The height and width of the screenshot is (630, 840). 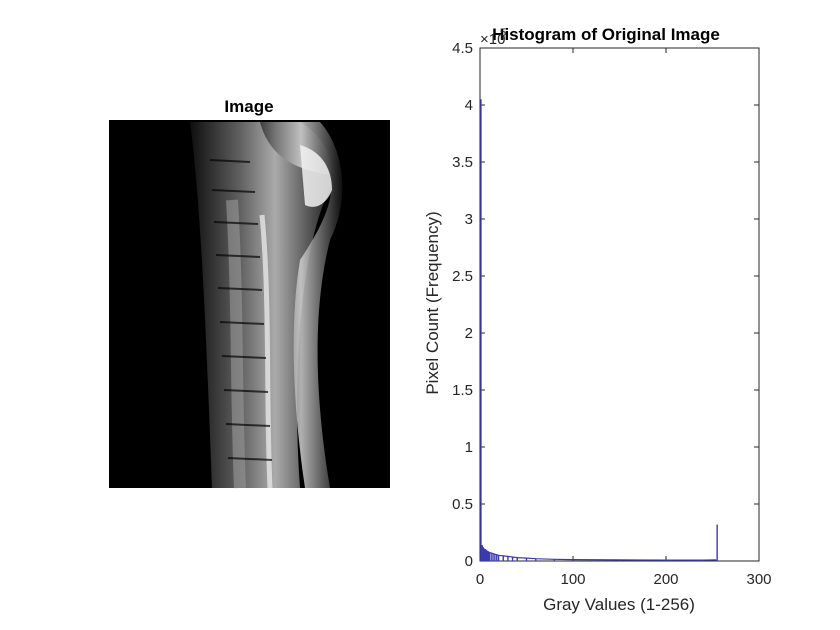 What do you see at coordinates (469, 105) in the screenshot?
I see `y-tick-label: 4` at bounding box center [469, 105].